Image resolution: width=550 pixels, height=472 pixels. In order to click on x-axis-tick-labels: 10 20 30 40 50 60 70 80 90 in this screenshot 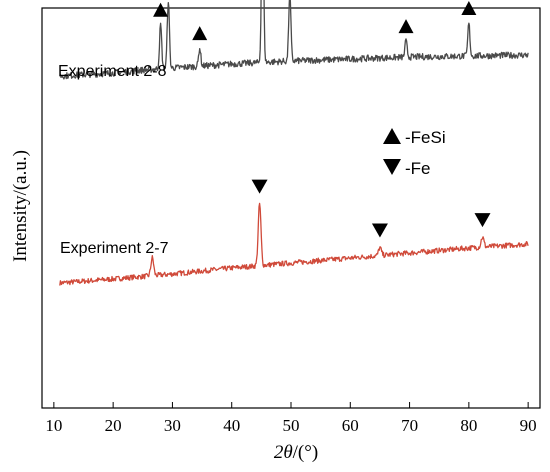, I will do `click(290, 425)`.